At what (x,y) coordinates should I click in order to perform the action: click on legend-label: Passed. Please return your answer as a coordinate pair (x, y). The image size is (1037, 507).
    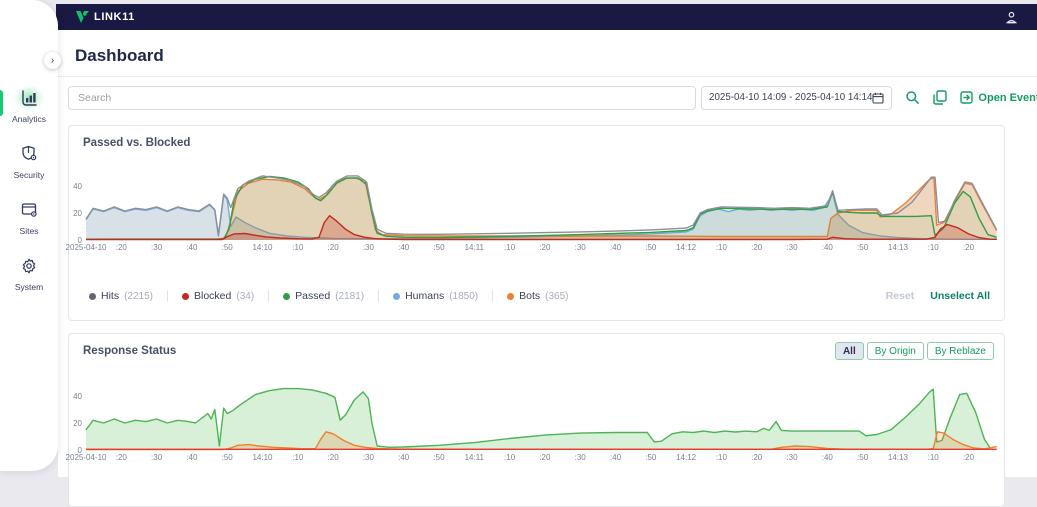
    Looking at the image, I should click on (313, 296).